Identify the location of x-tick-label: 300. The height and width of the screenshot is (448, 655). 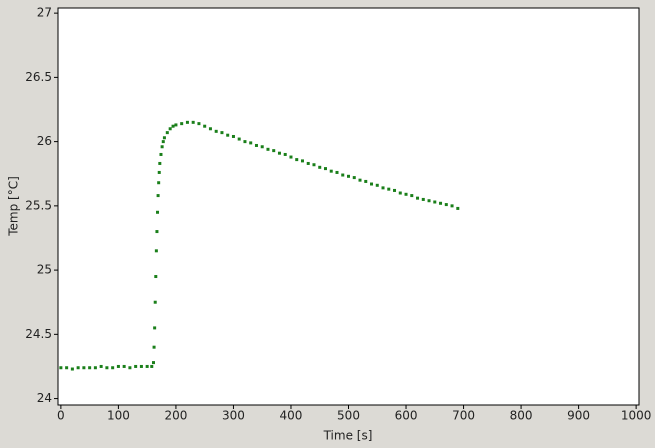
(233, 416).